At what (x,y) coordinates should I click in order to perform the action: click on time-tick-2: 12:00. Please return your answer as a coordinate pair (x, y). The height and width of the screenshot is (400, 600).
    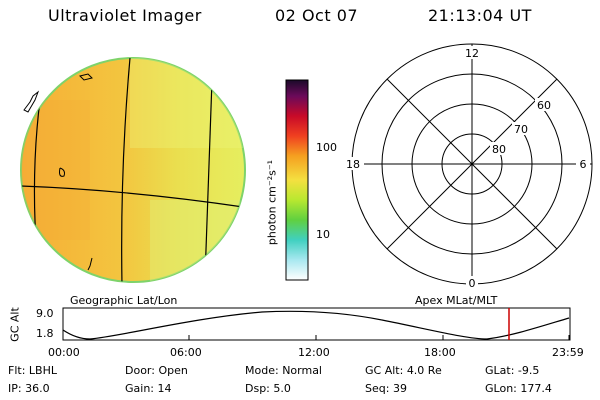
    Looking at the image, I should click on (314, 352).